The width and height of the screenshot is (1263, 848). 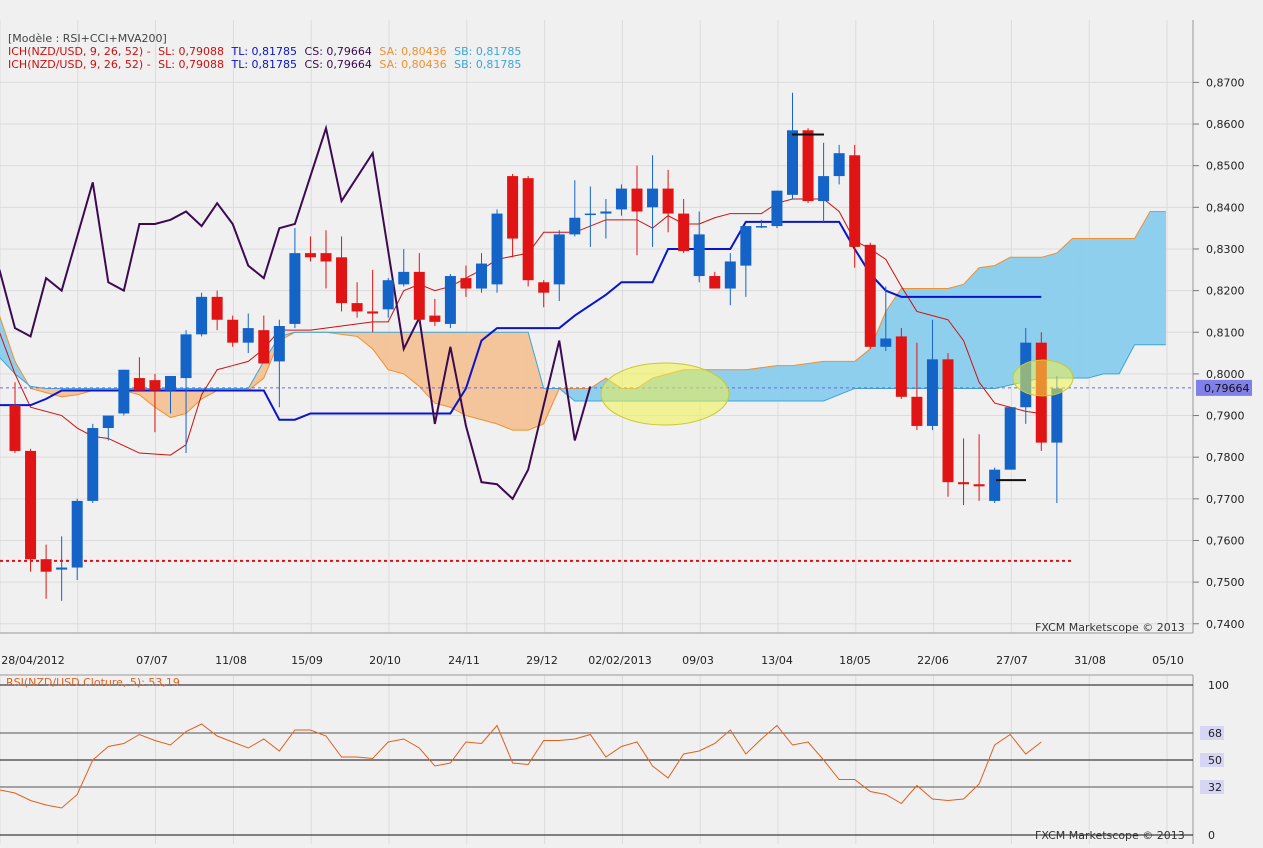 What do you see at coordinates (1225, 207) in the screenshot?
I see `y-tick-label: 0,8400` at bounding box center [1225, 207].